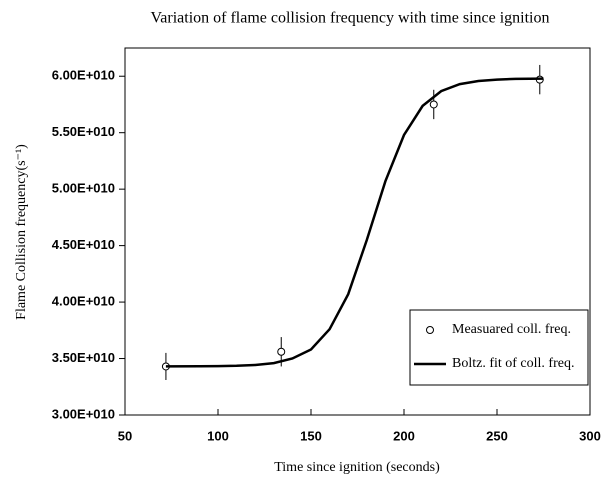  I want to click on x-tick-label: 100, so click(218, 435).